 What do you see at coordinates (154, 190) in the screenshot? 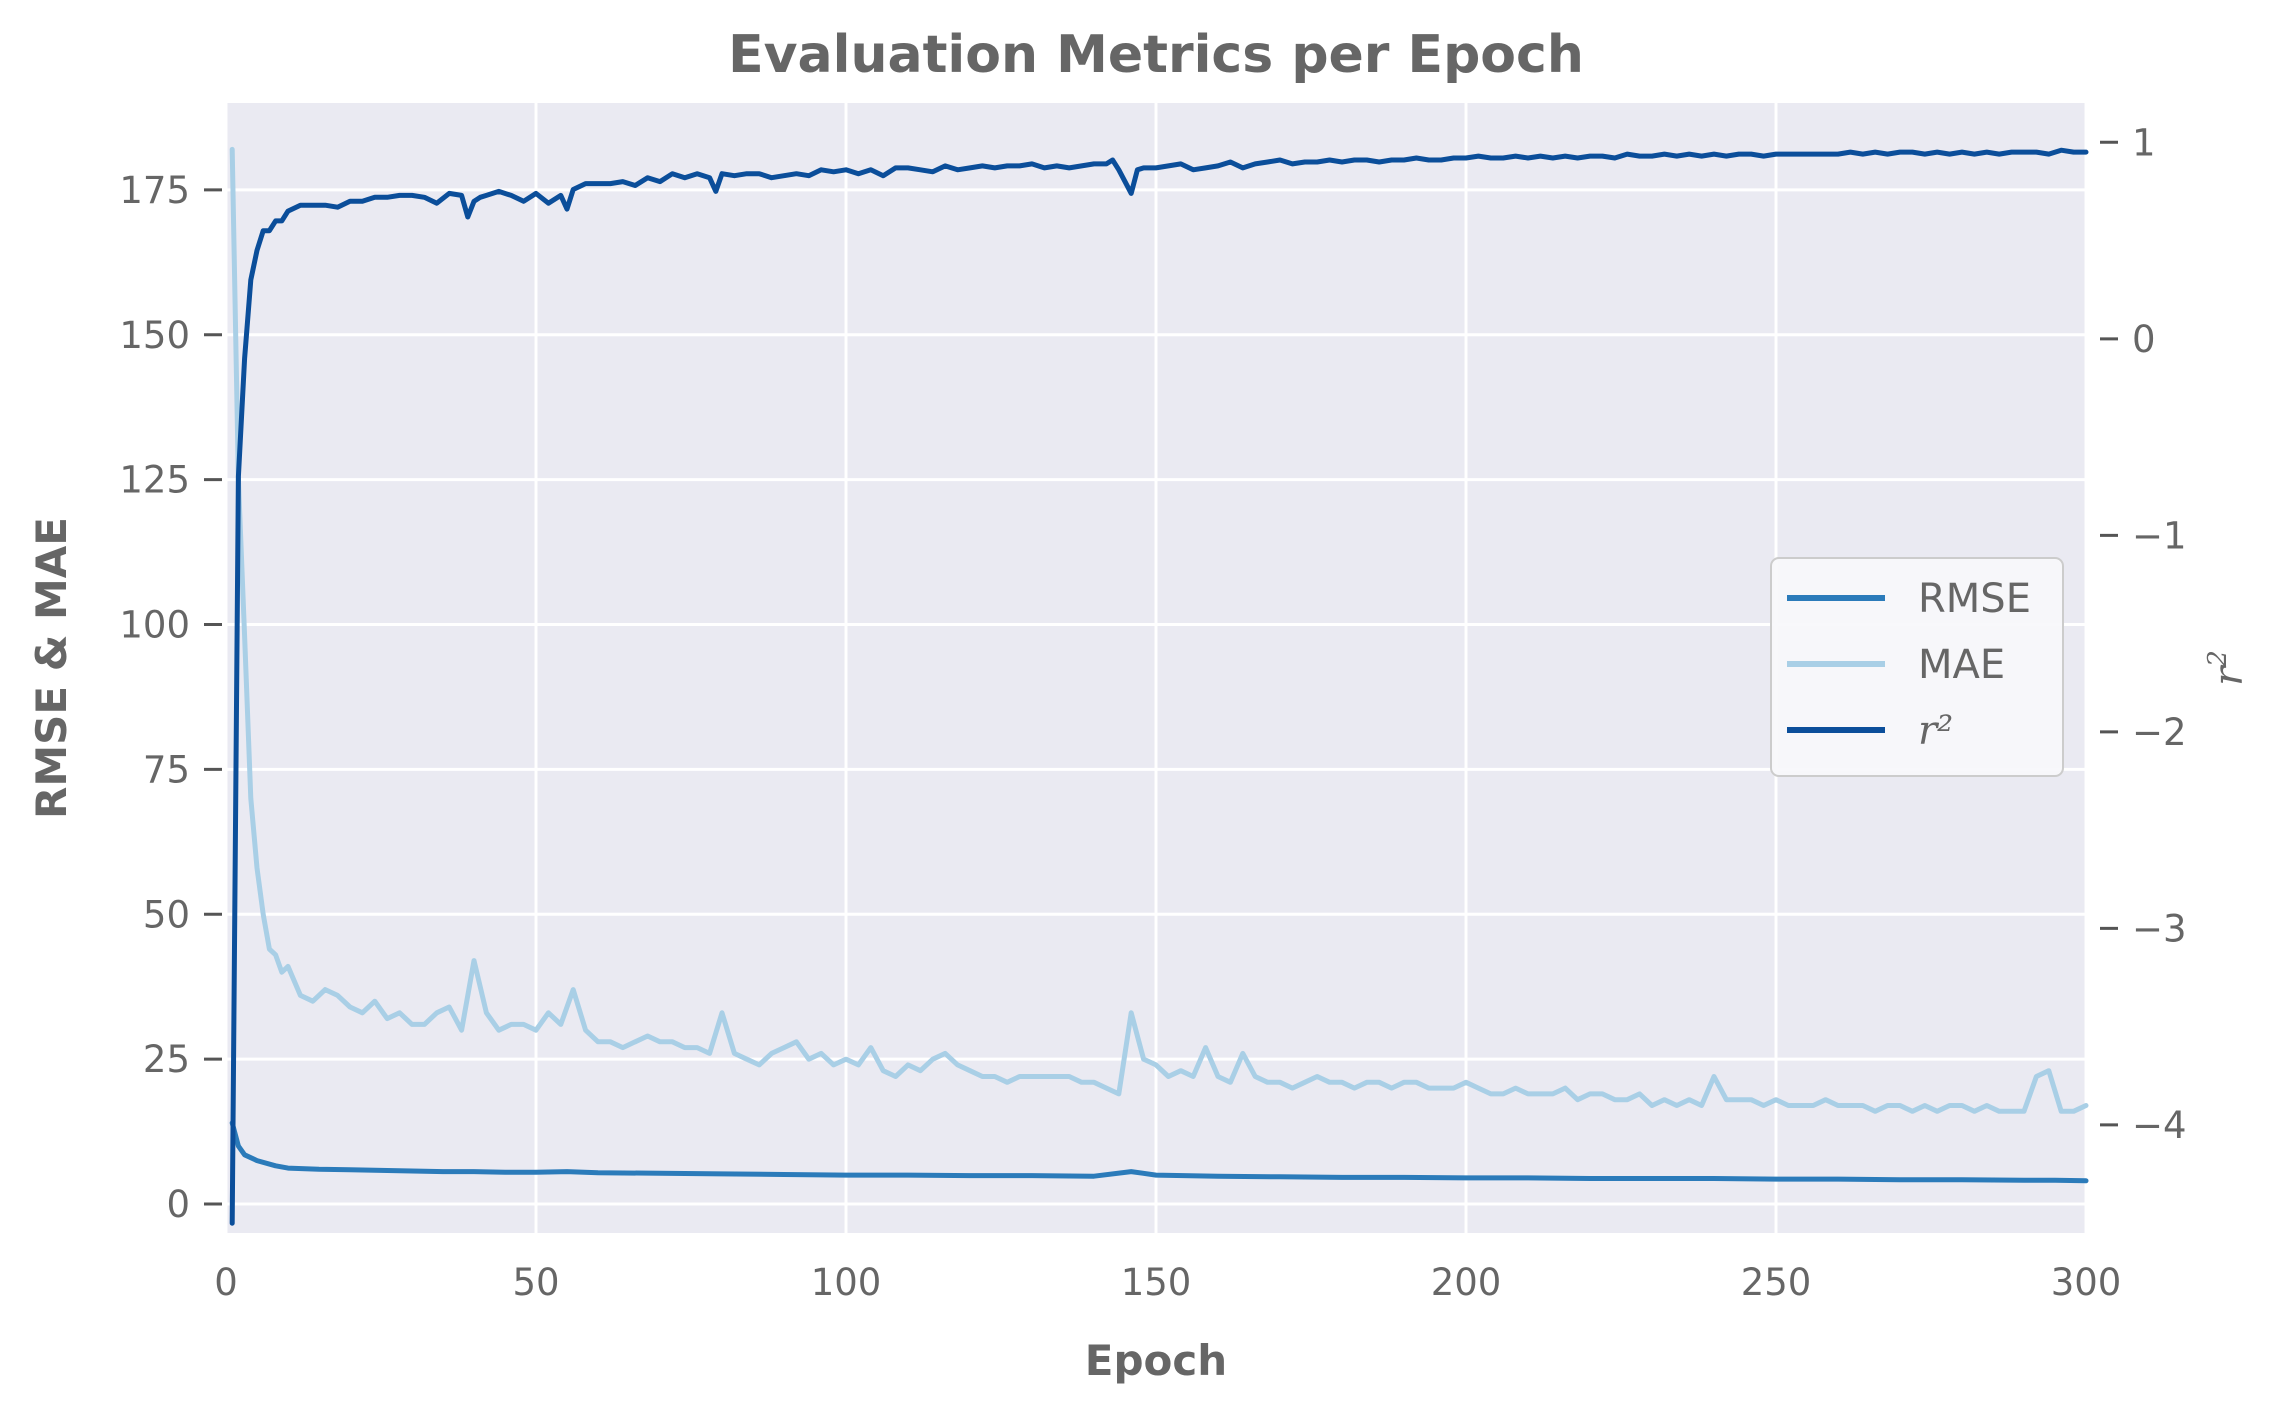
I see `y-tick-label-left: 175` at bounding box center [154, 190].